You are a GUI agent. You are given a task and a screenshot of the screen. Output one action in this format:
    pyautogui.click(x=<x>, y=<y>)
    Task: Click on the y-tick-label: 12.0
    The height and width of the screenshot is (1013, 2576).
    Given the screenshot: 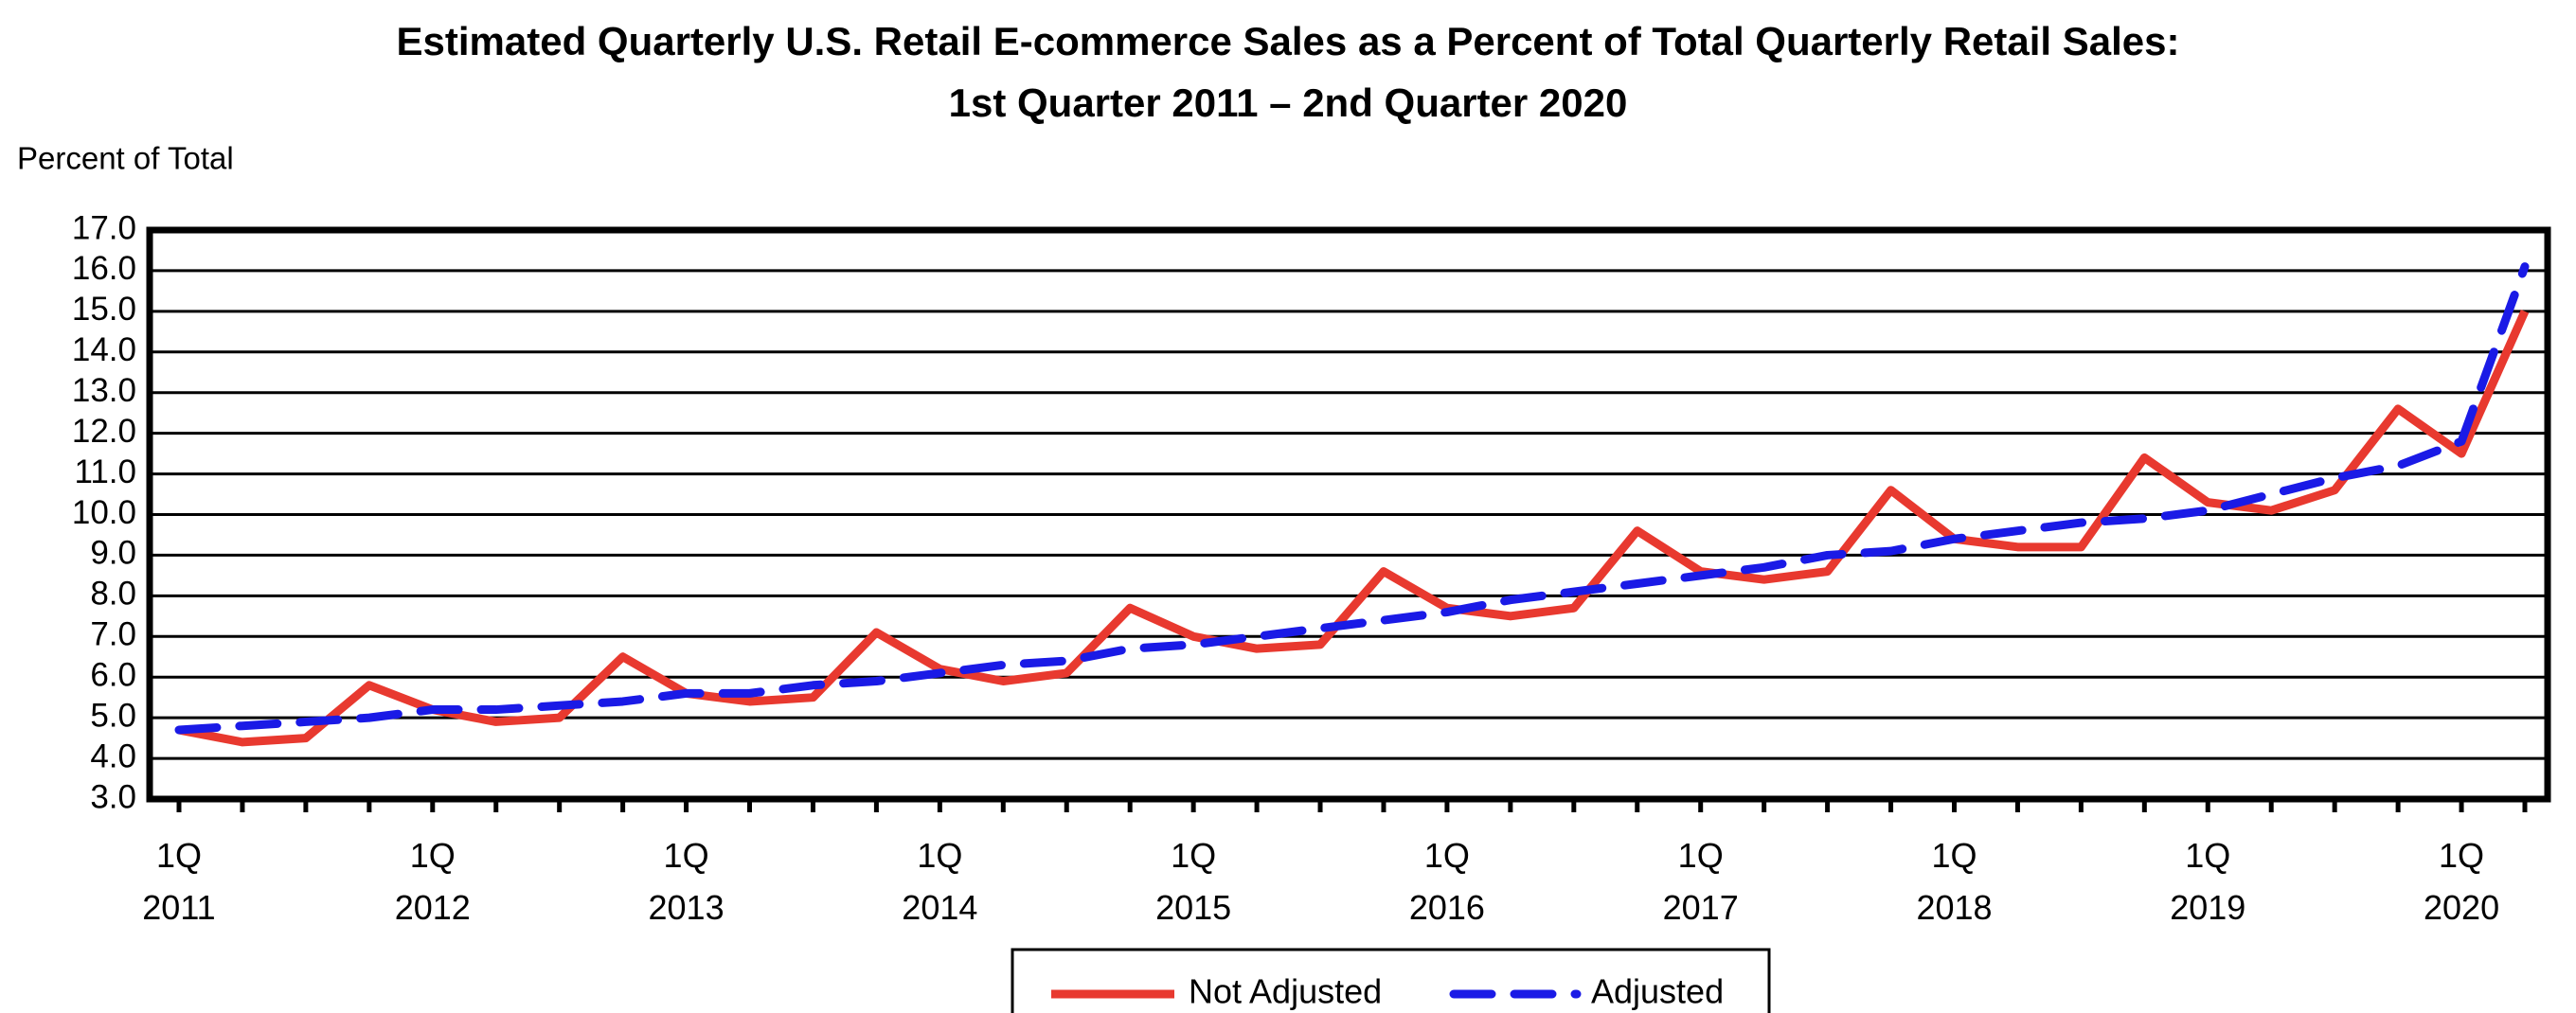 What is the action you would take?
    pyautogui.click(x=104, y=431)
    